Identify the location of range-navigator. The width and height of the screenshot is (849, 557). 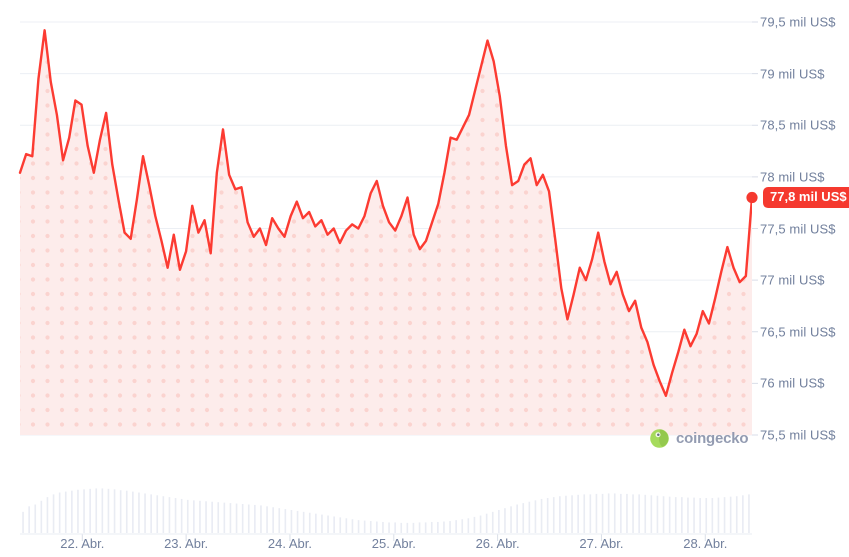
(424, 512).